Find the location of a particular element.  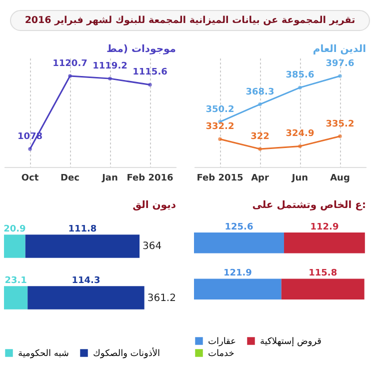

chart-title: ديون الق is located at coordinates (154, 205).